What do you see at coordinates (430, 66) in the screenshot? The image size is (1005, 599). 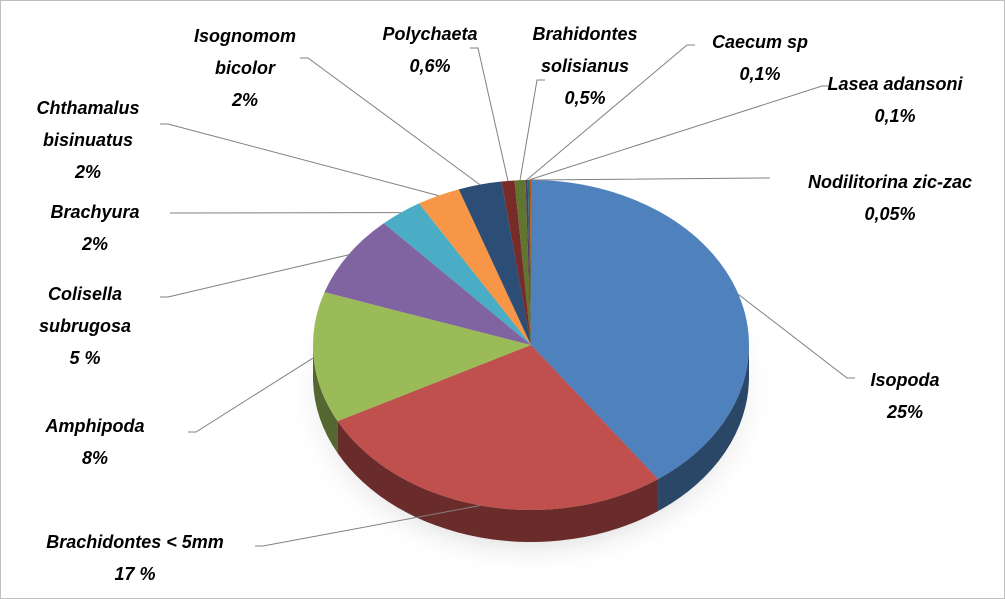 I see `value-label: 0,6%` at bounding box center [430, 66].